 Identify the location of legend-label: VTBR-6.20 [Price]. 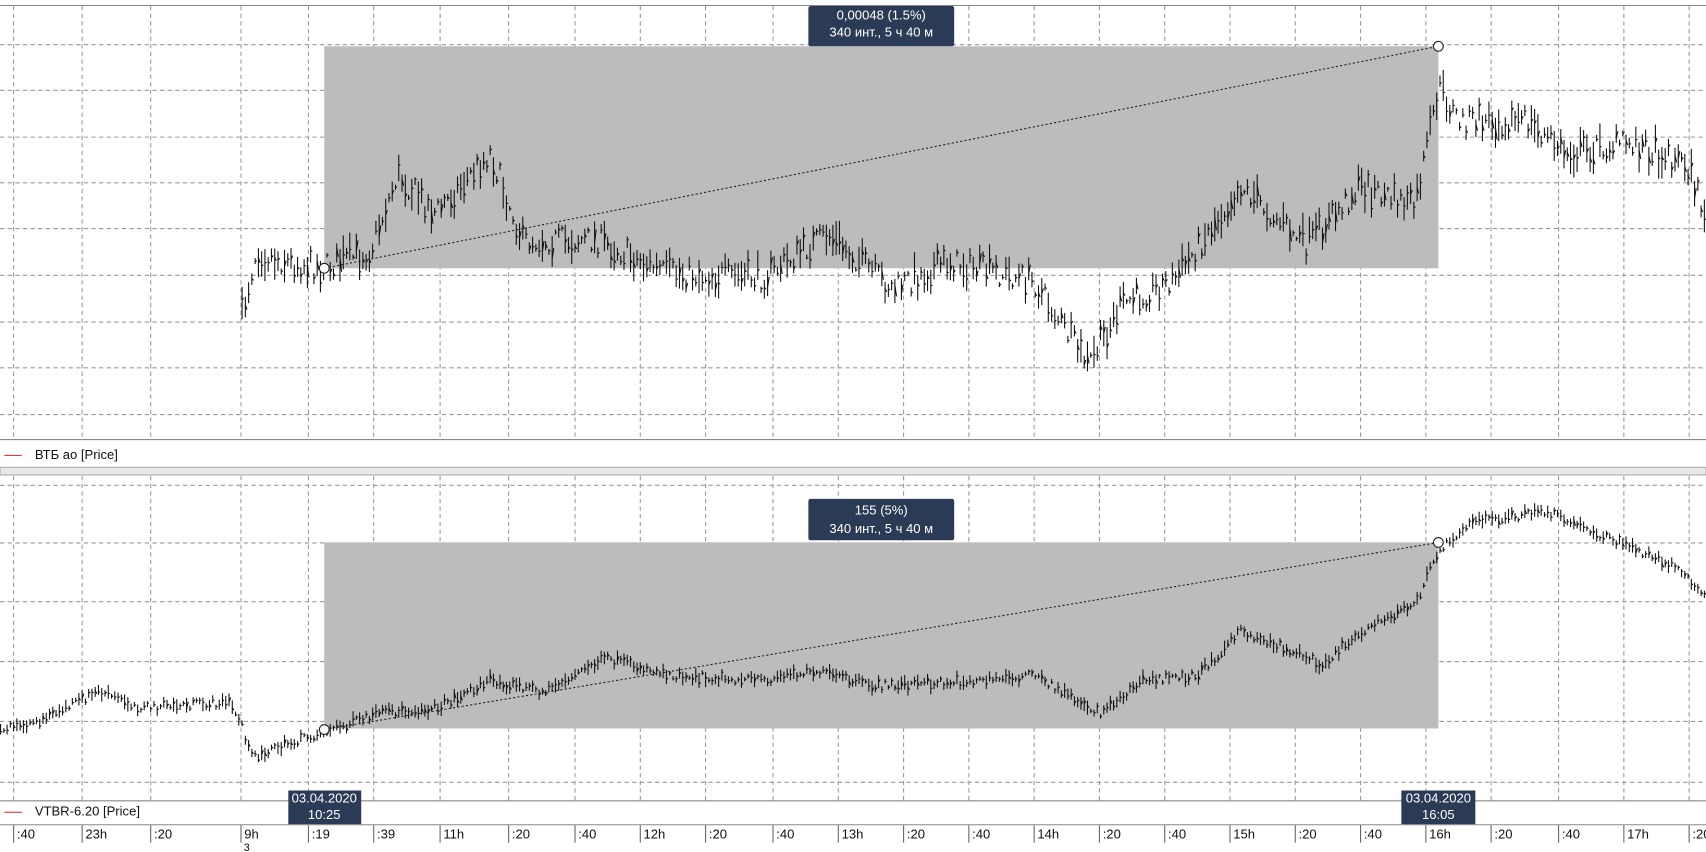
(87, 811).